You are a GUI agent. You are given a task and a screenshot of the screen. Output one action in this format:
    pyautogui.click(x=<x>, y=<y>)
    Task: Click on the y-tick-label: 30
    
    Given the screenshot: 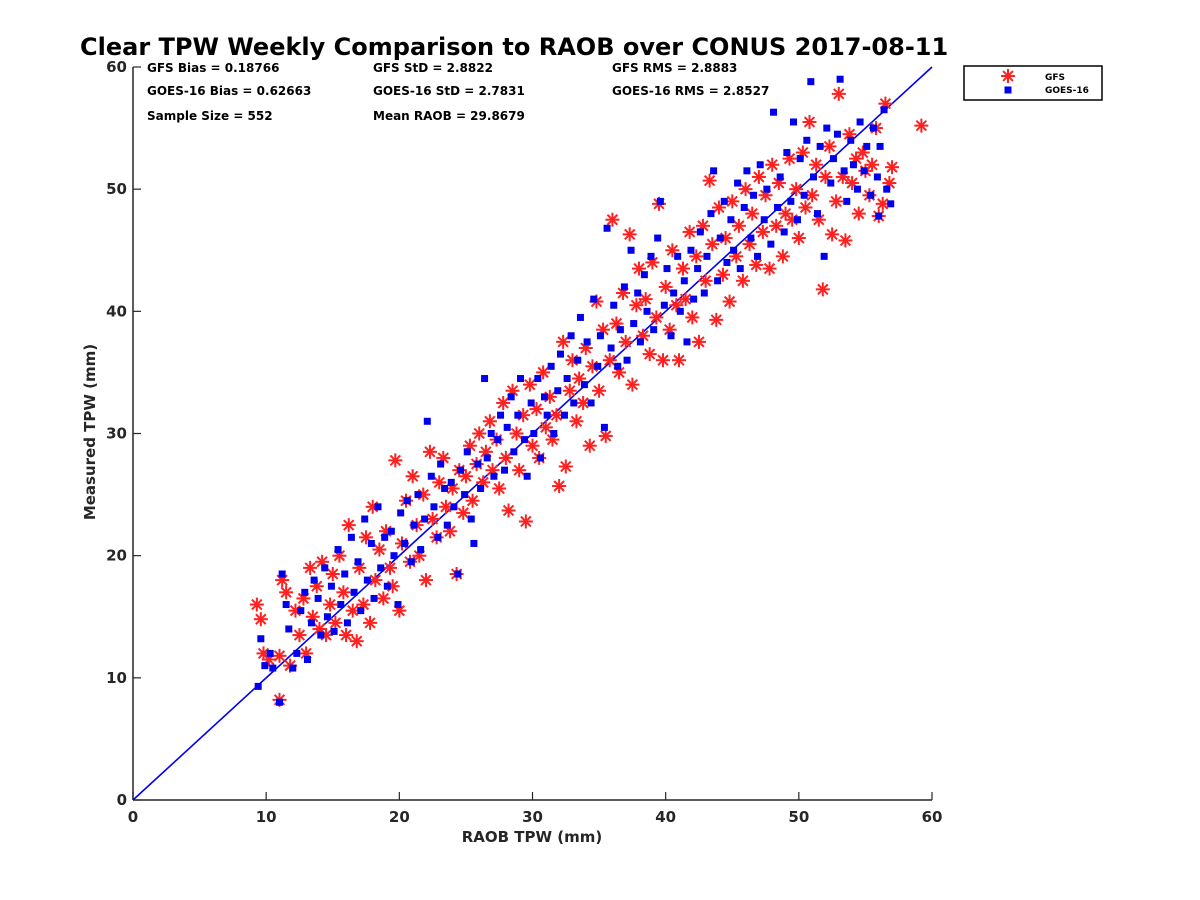 What is the action you would take?
    pyautogui.click(x=116, y=434)
    